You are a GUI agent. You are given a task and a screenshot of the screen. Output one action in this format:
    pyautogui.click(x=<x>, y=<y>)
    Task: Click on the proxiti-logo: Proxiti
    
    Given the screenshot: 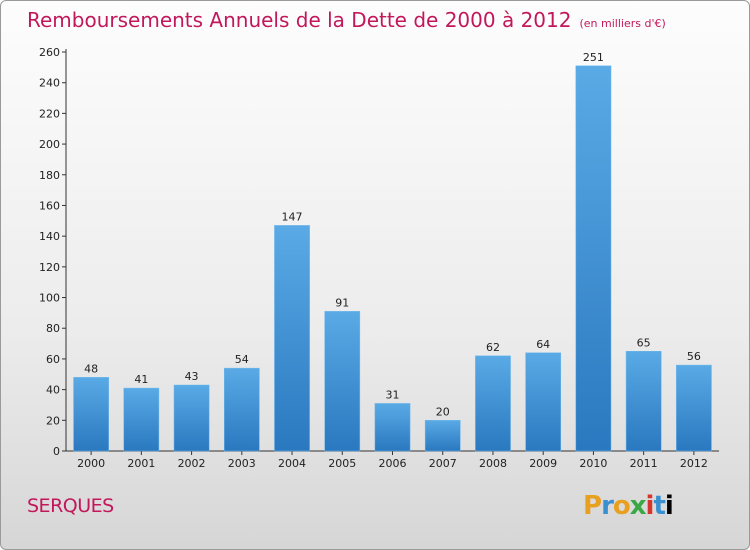 What is the action you would take?
    pyautogui.click(x=628, y=506)
    